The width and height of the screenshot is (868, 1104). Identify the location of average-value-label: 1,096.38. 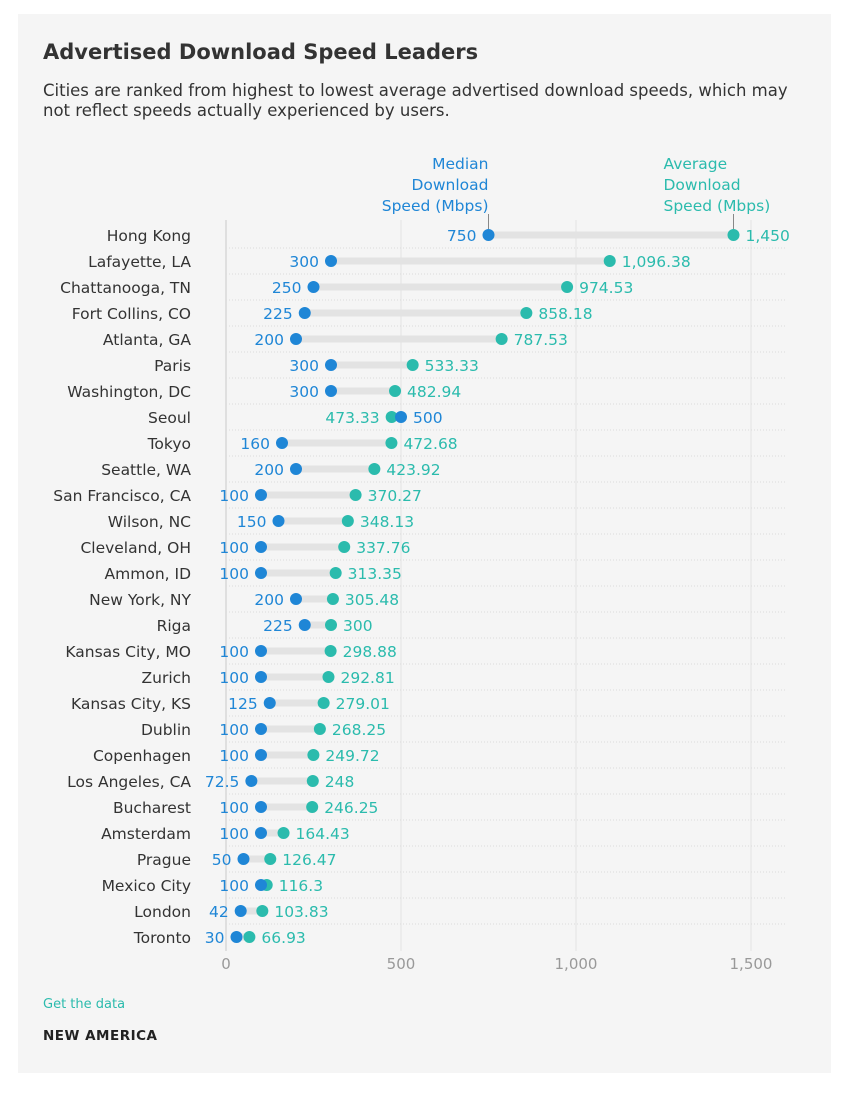
(656, 262).